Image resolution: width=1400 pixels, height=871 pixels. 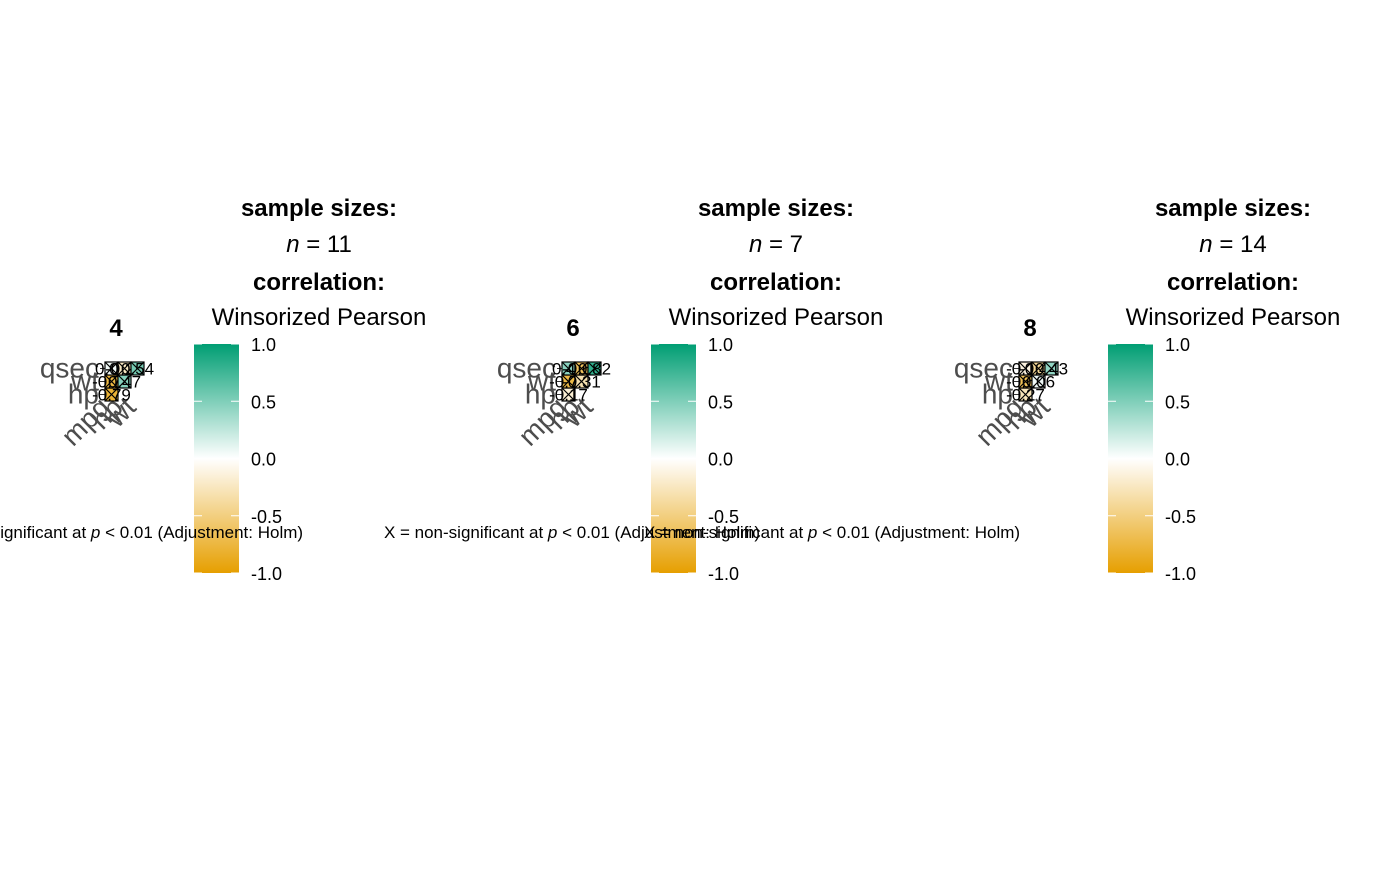 I want to click on n-value: = 7, so click(x=782, y=244).